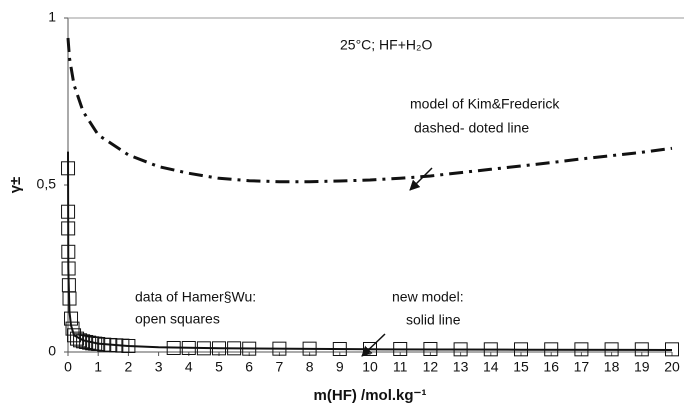 This screenshot has width=684, height=406. I want to click on x-tick-label: 0, so click(68, 367).